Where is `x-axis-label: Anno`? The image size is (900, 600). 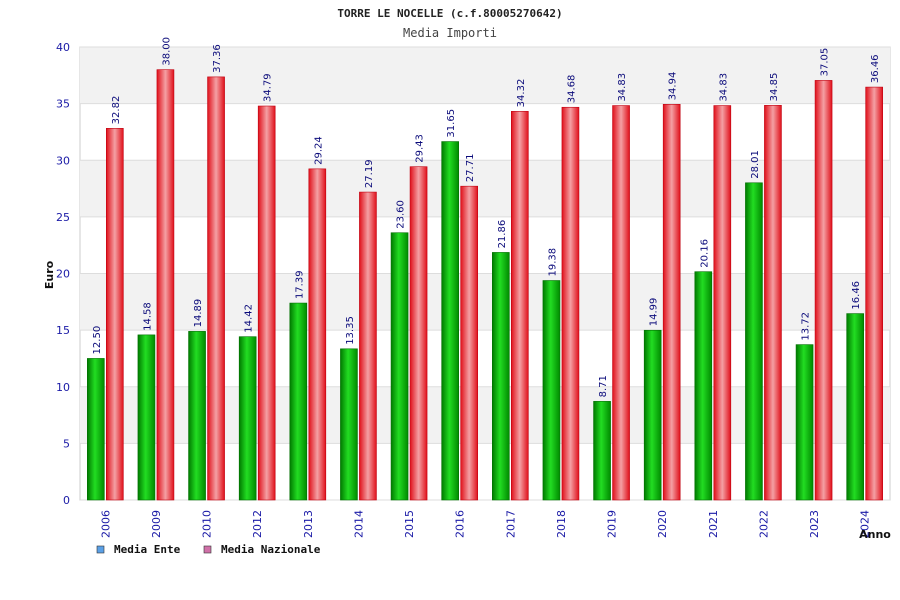
x-axis-label: Anno is located at coordinates (875, 534).